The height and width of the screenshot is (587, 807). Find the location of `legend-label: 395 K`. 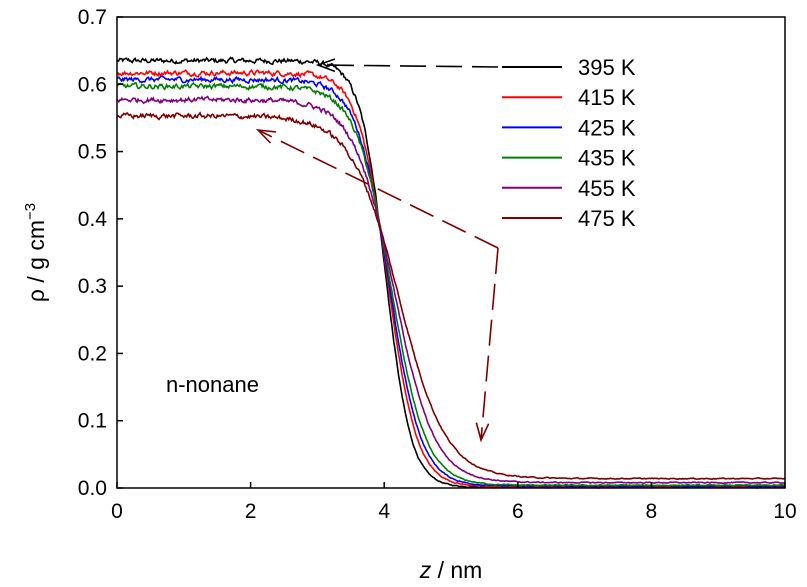

legend-label: 395 K is located at coordinates (607, 67).